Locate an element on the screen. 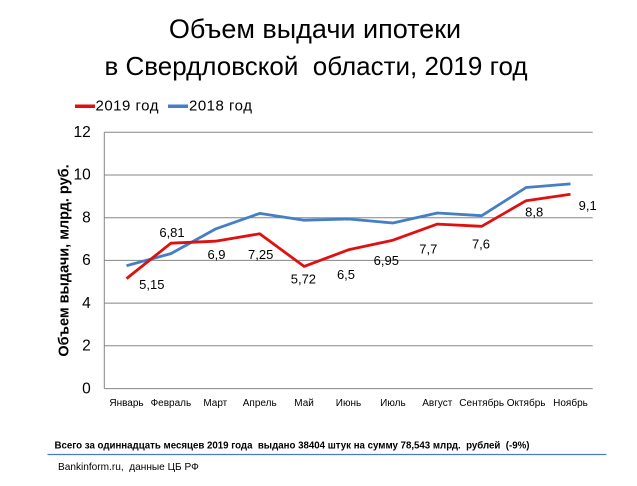 The height and width of the screenshot is (486, 637). svg-text: Октябрь is located at coordinates (526, 403).